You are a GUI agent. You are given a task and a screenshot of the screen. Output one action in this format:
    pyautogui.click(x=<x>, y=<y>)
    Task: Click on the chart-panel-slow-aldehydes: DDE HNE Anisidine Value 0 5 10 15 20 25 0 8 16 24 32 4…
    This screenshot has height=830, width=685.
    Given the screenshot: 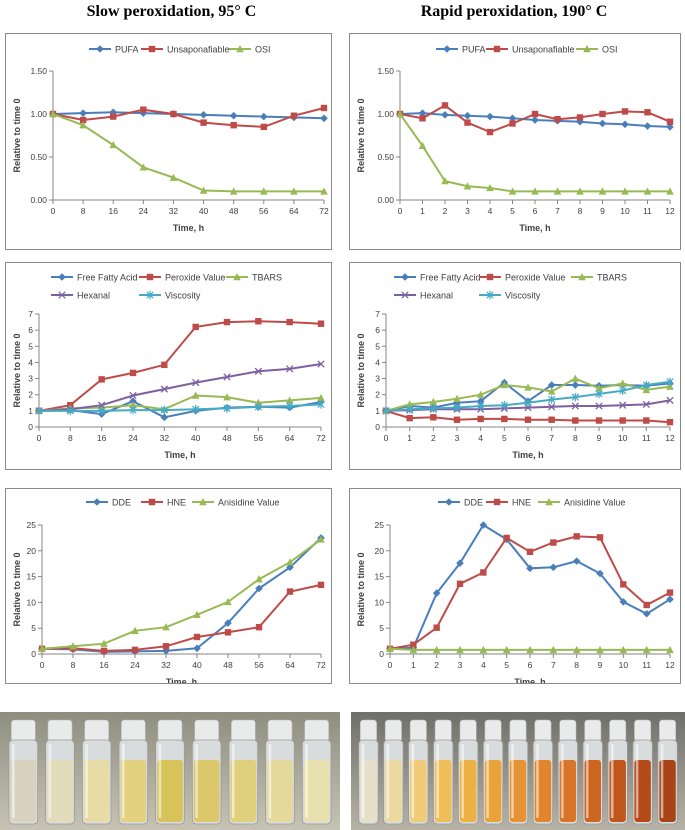 What is the action you would take?
    pyautogui.click(x=168, y=586)
    